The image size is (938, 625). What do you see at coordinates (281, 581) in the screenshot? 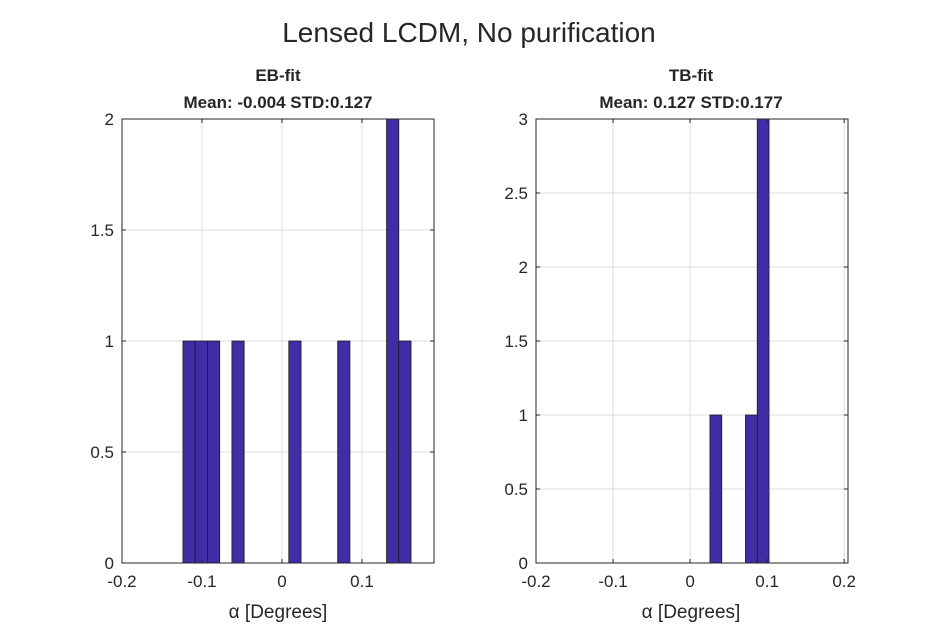
I see `eb-fit-xtick-label: 0` at bounding box center [281, 581].